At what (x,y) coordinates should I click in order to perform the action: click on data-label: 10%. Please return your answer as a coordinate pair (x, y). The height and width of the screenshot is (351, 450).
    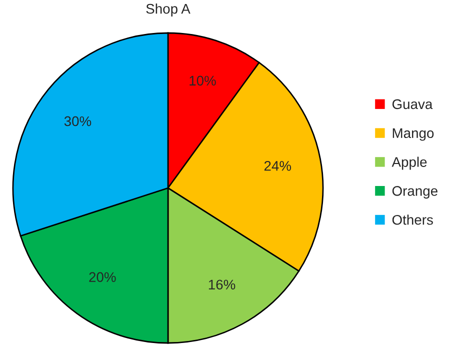
    Looking at the image, I should click on (203, 81).